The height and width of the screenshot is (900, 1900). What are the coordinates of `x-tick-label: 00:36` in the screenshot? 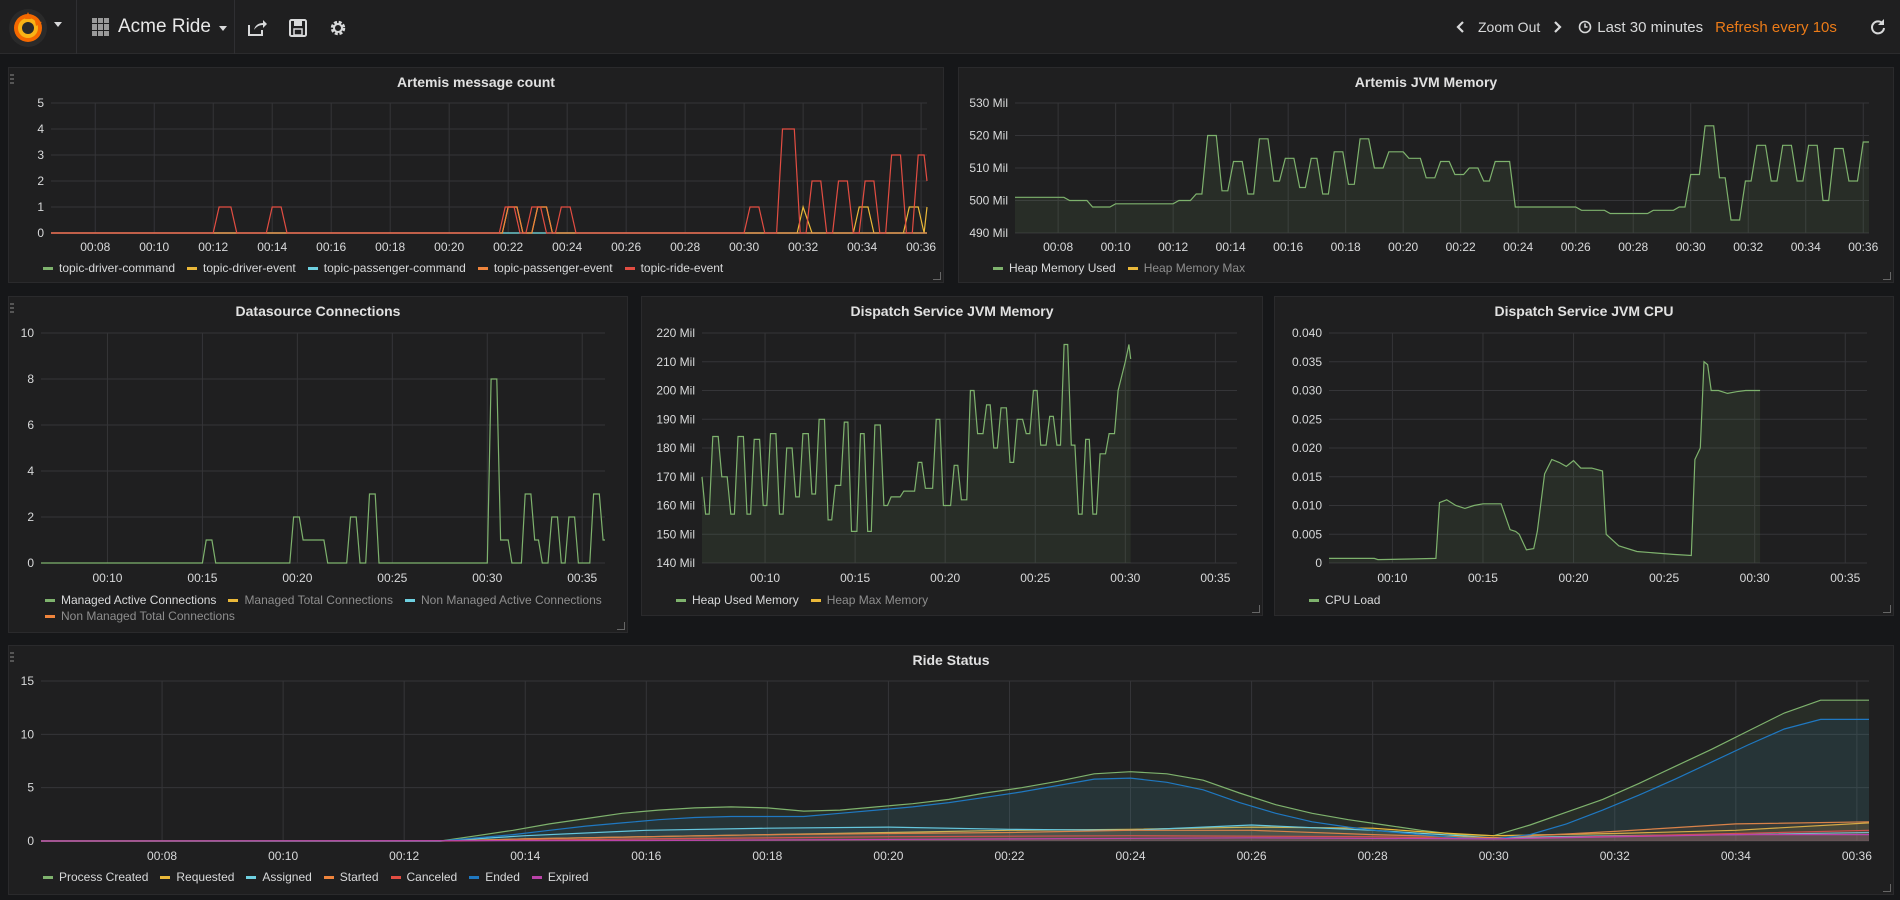 It's located at (921, 247).